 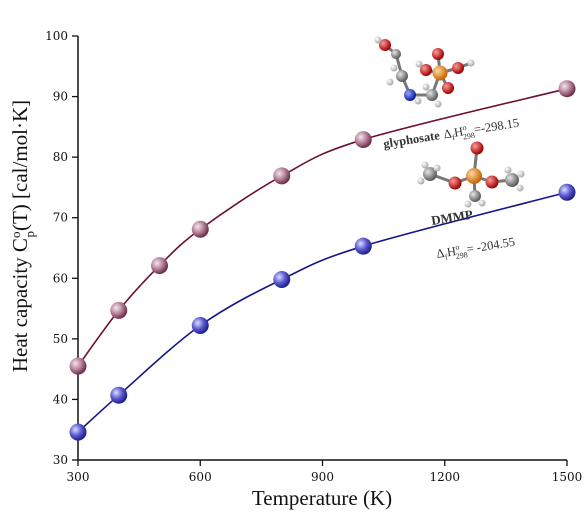 What do you see at coordinates (78, 477) in the screenshot?
I see `x-tick-label: 300` at bounding box center [78, 477].